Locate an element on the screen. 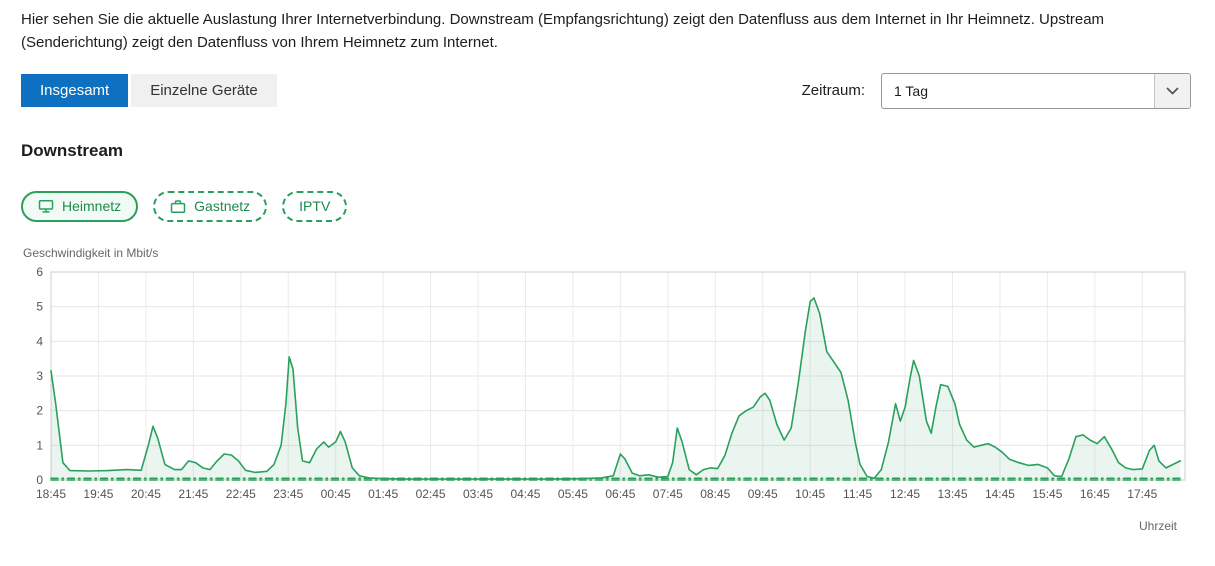  svg-text: 3 is located at coordinates (39, 376).